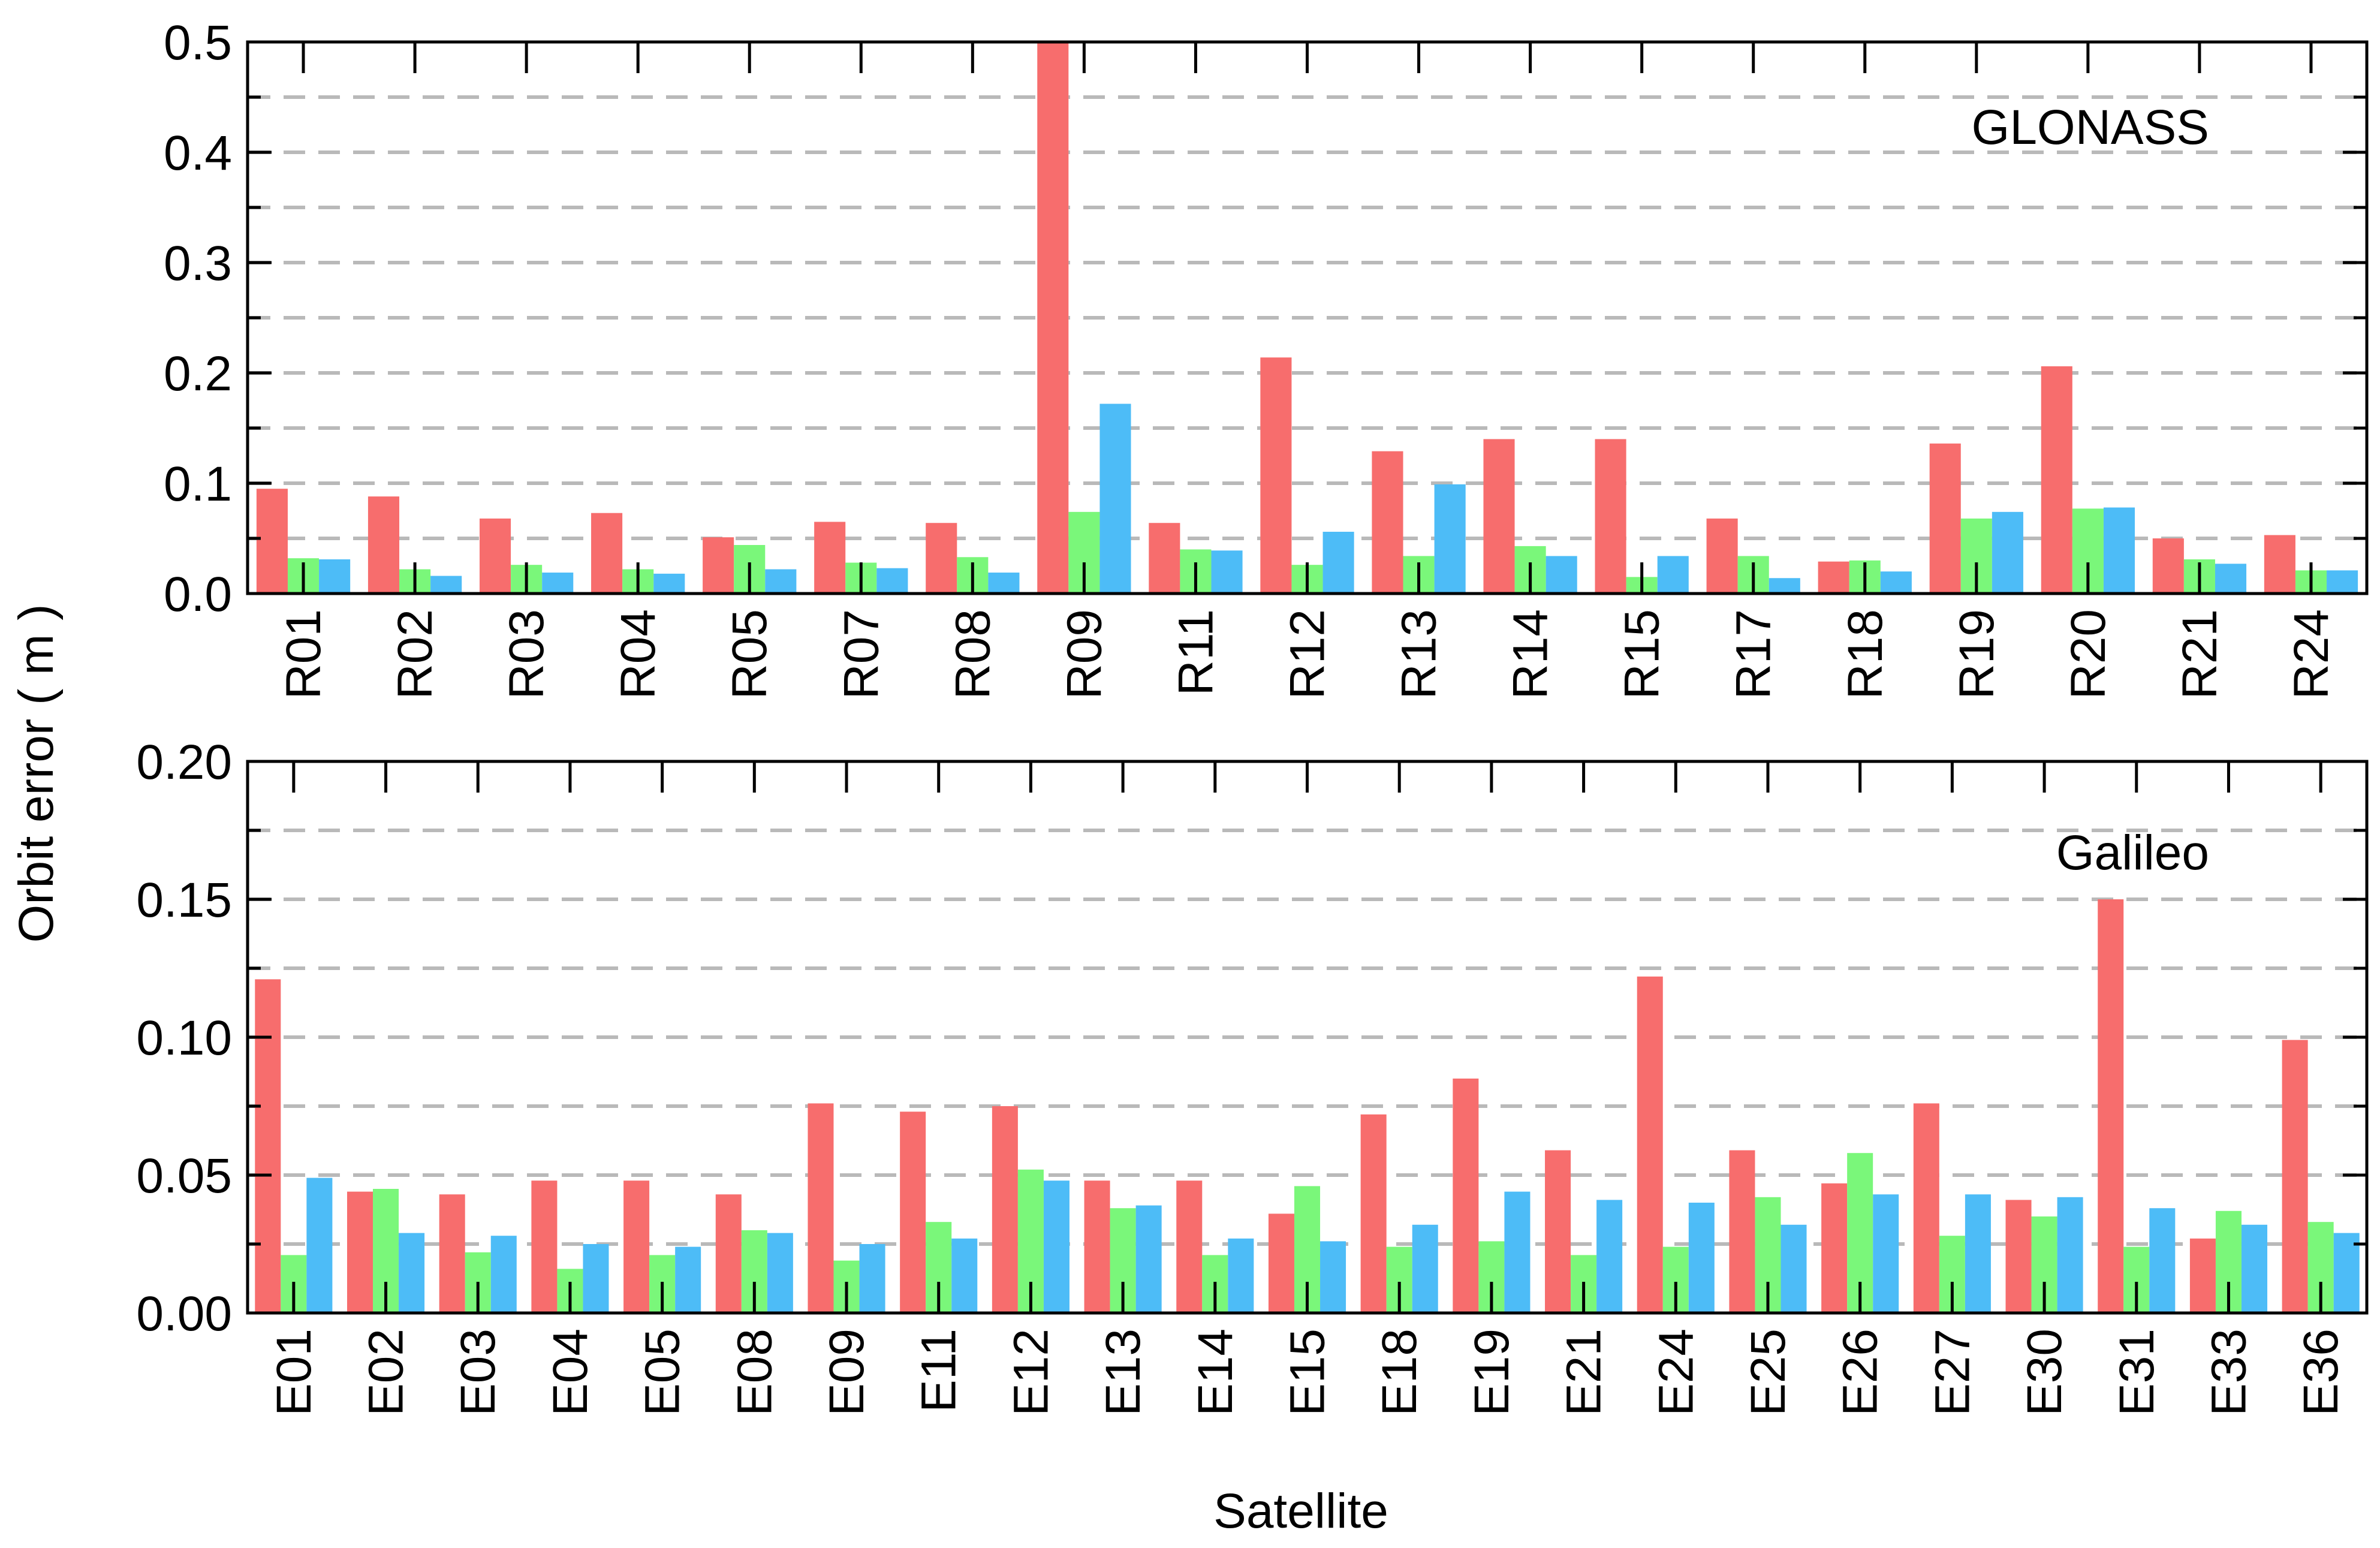 This screenshot has height=1548, width=2380. What do you see at coordinates (2228, 1372) in the screenshot?
I see `x-tick-label: E33` at bounding box center [2228, 1372].